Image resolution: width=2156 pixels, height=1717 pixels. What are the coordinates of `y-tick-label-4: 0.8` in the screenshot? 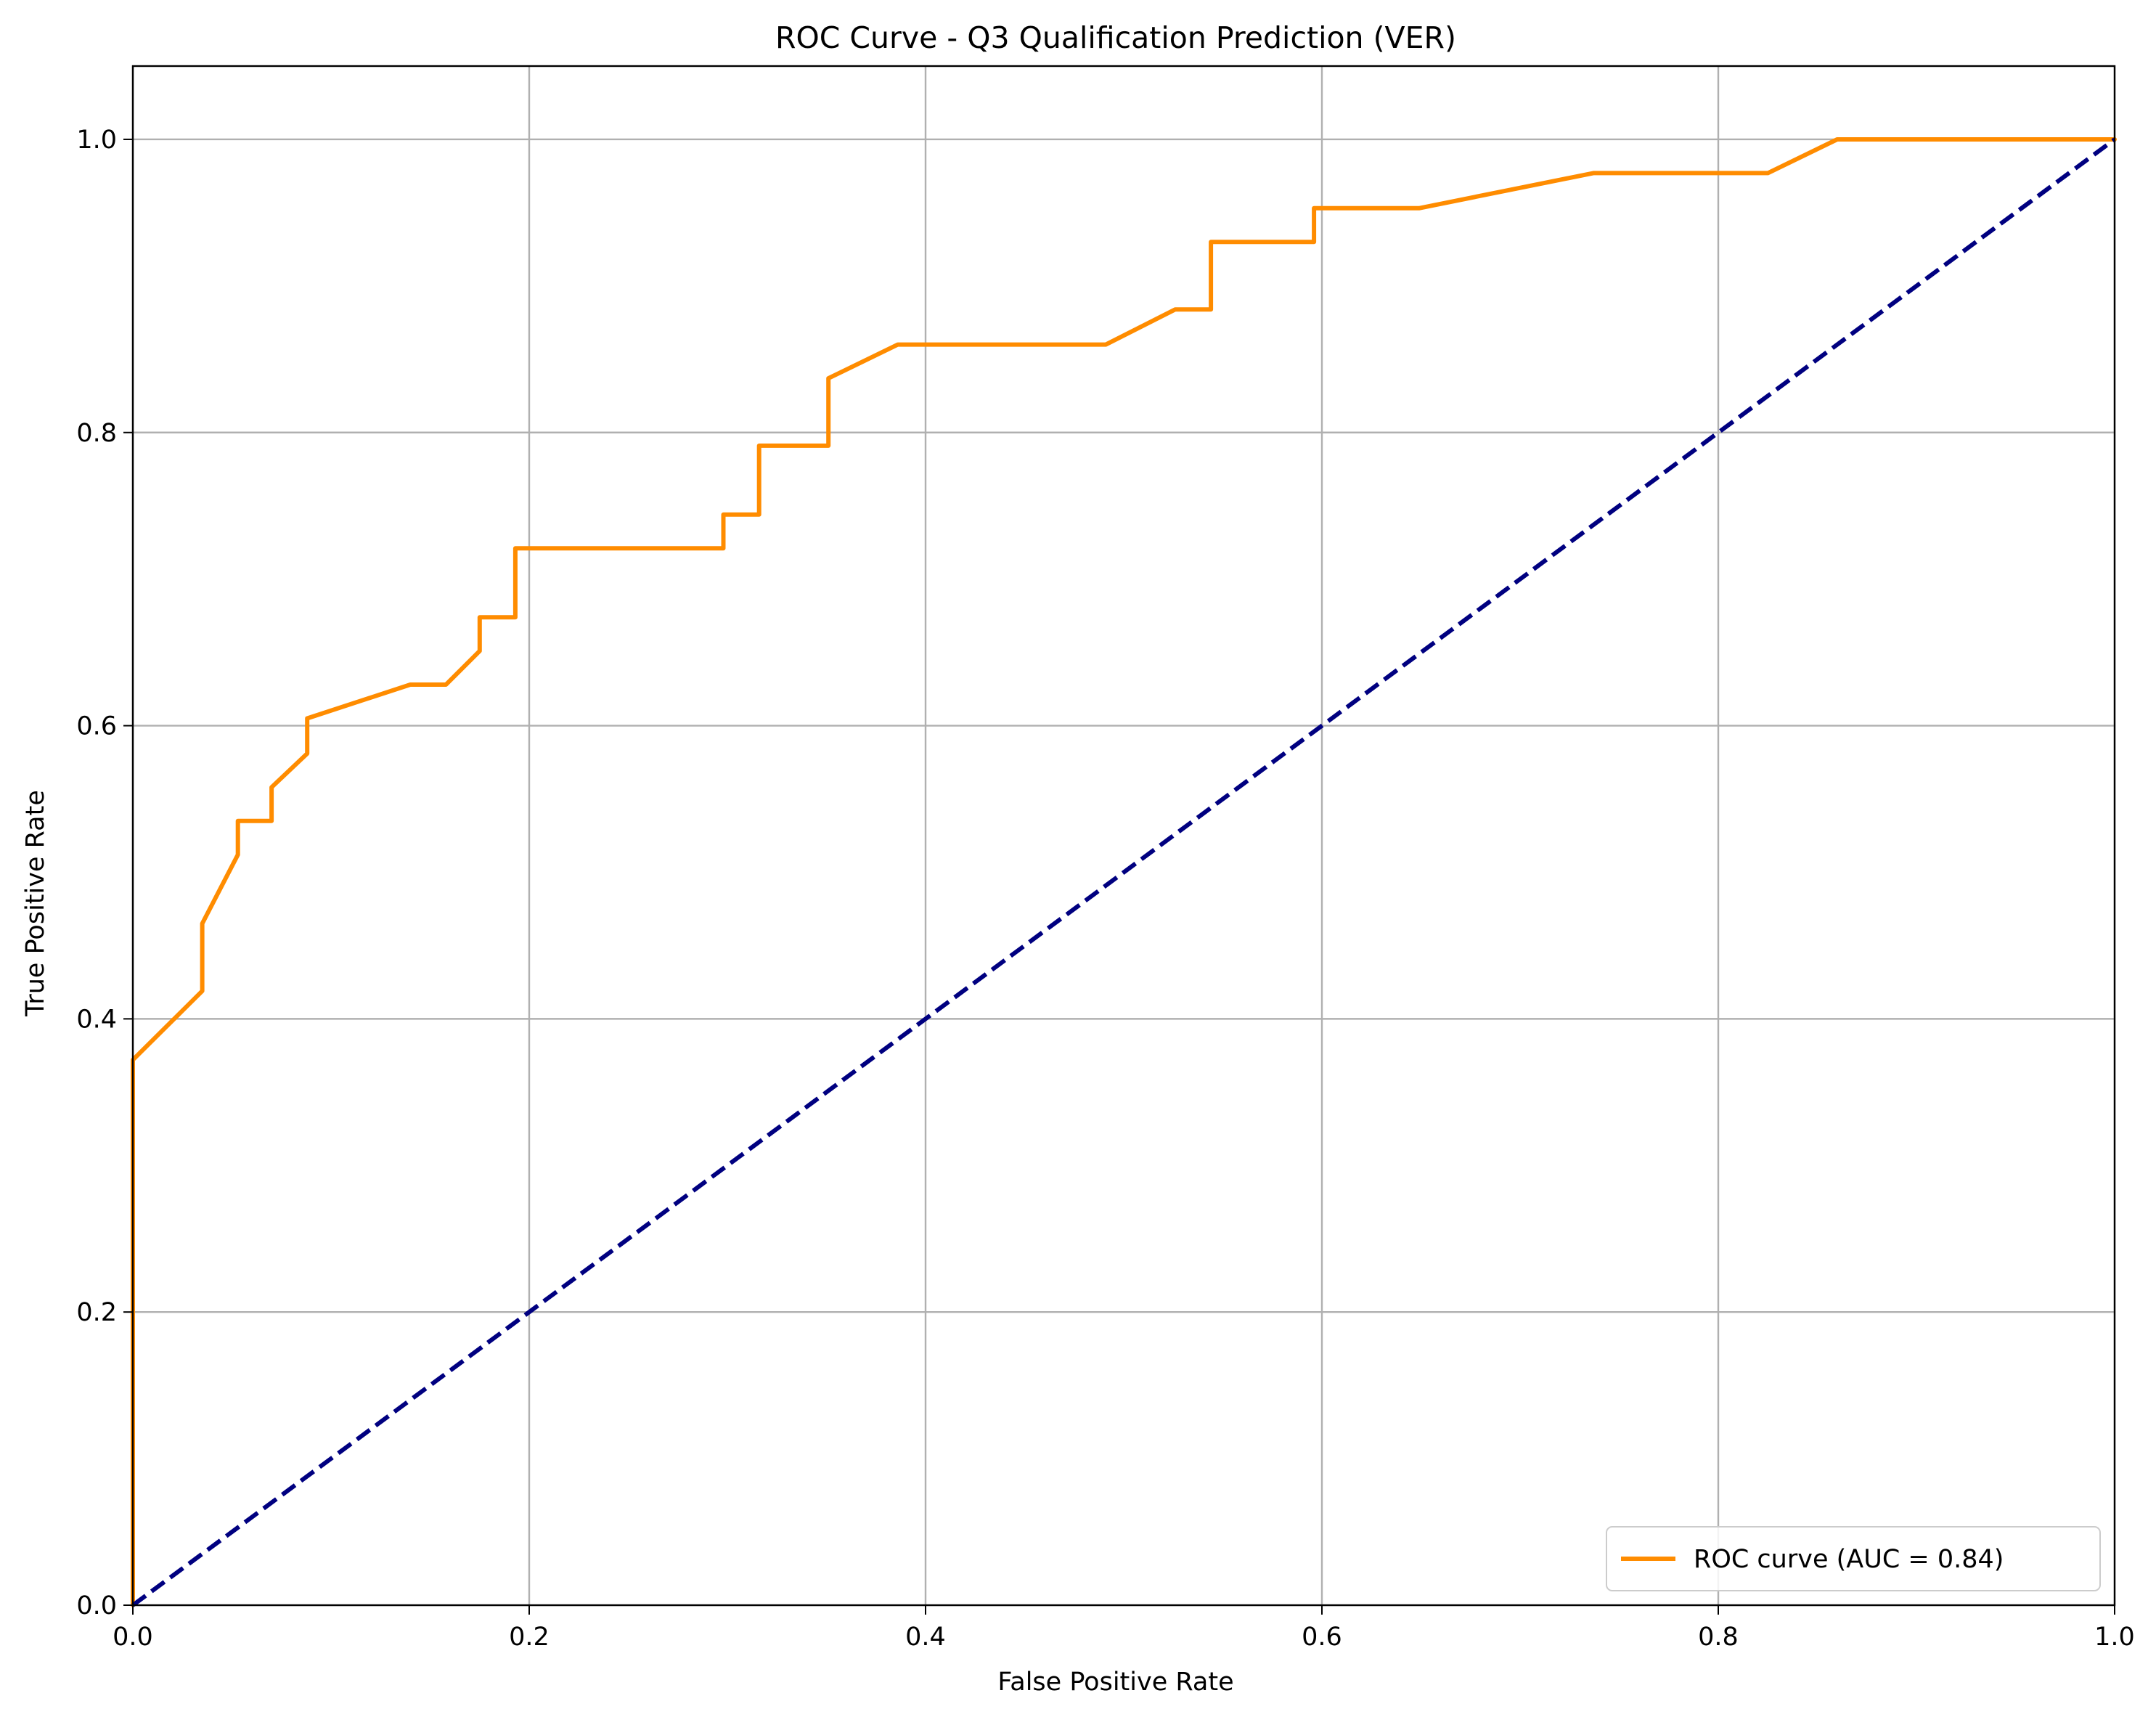 It's located at (97, 433).